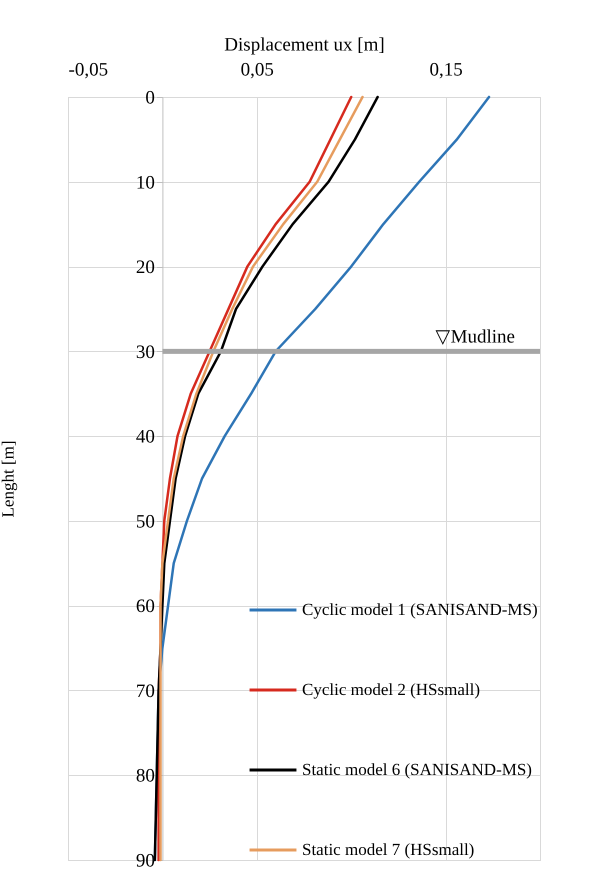 The image size is (603, 873). Describe the element at coordinates (417, 769) in the screenshot. I see `legend-label: Static model 6 (SANISAND-MS)` at that location.